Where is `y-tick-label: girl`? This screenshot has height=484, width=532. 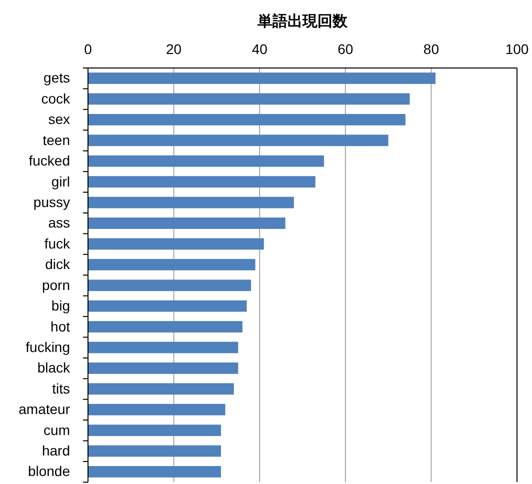
y-tick-label: girl is located at coordinates (60, 181).